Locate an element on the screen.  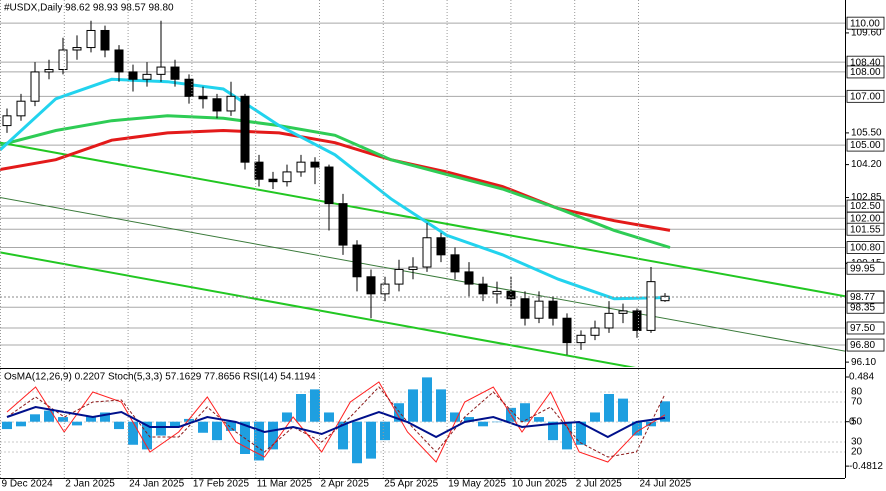
y-tick-label: 102.85 is located at coordinates (866, 197).